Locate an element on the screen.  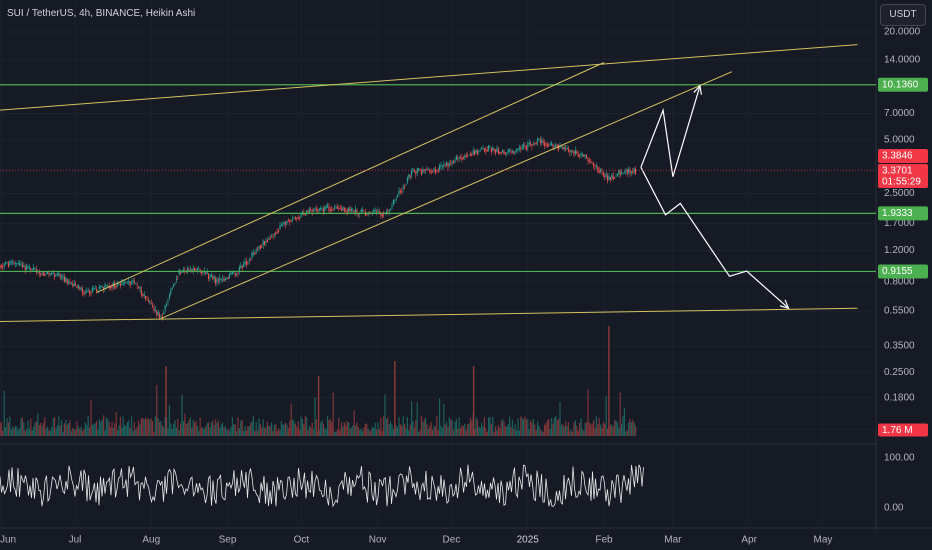
volume-spike is located at coordinates (473, 401).